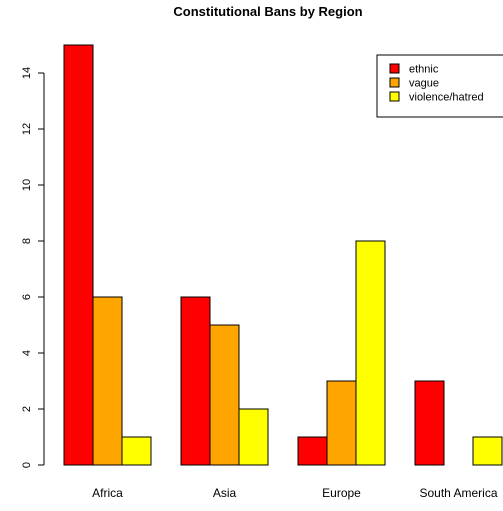  What do you see at coordinates (136, 451) in the screenshot?
I see `bar-violence-hatred-africa` at bounding box center [136, 451].